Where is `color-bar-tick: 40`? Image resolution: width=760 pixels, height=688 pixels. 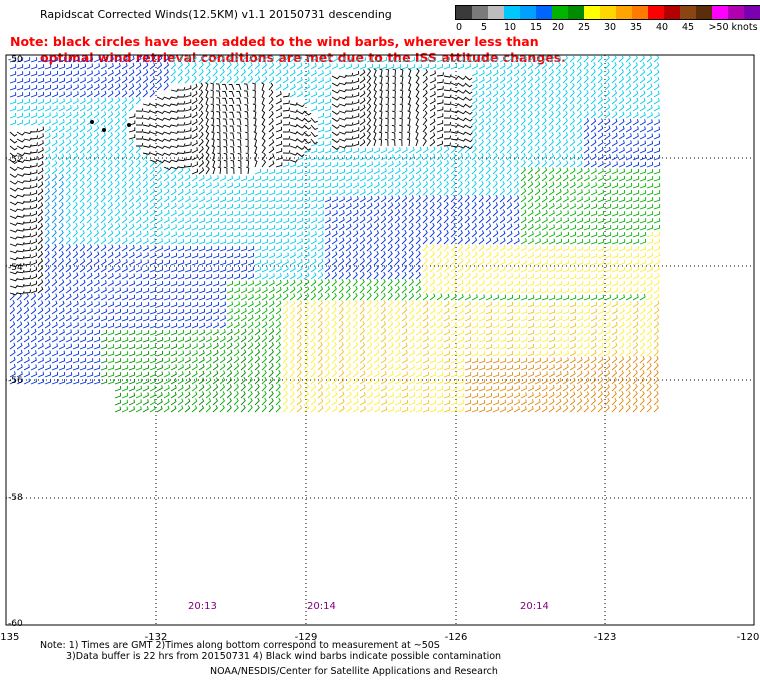
color-bar-tick: 40 is located at coordinates (662, 27).